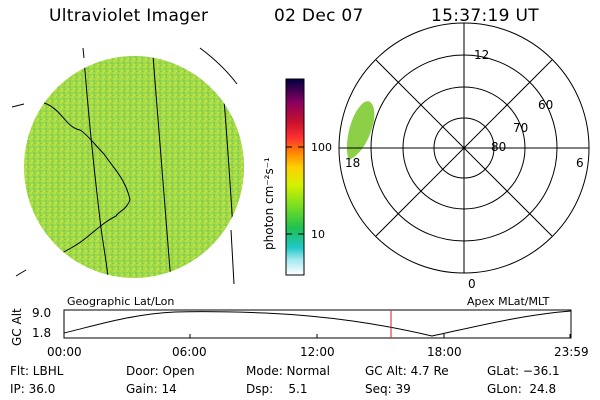  I want to click on polar-lat-label-70: 70, so click(521, 128).